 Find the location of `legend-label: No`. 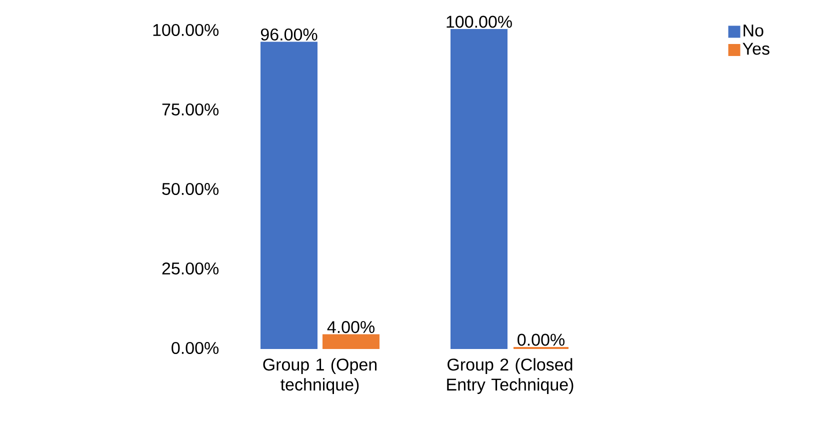

legend-label: No is located at coordinates (754, 30).